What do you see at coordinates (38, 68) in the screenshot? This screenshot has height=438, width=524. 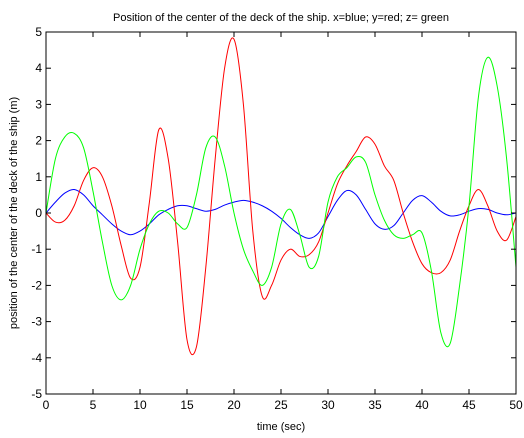 I see `y-tick-label: 4` at bounding box center [38, 68].